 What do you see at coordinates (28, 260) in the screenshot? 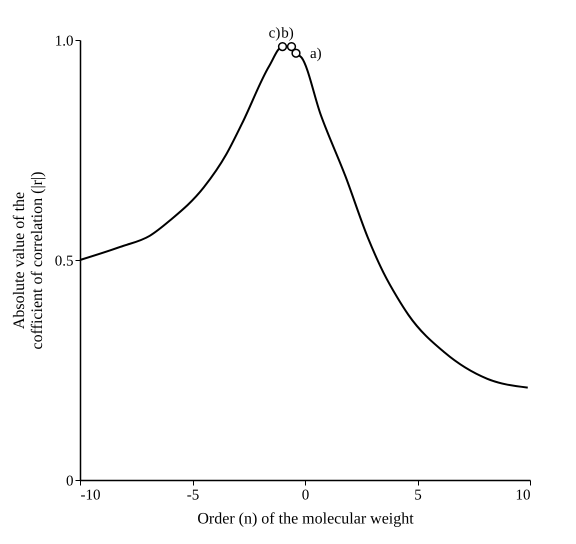
I see `y-axis-title: Absolute value of the cofficient of correlation (|r|)` at bounding box center [28, 260].